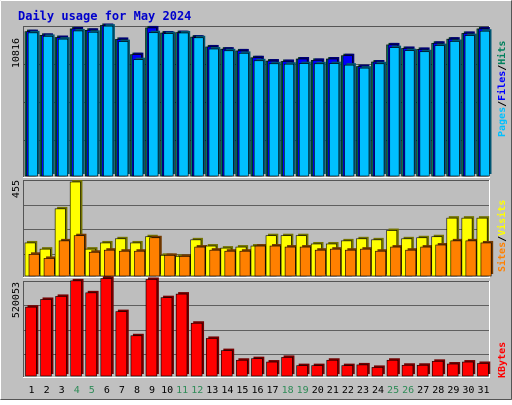 Image resolution: width=512 pixels, height=405 pixels. Describe the element at coordinates (273, 390) in the screenshot. I see `day-tick-label: 17` at that location.